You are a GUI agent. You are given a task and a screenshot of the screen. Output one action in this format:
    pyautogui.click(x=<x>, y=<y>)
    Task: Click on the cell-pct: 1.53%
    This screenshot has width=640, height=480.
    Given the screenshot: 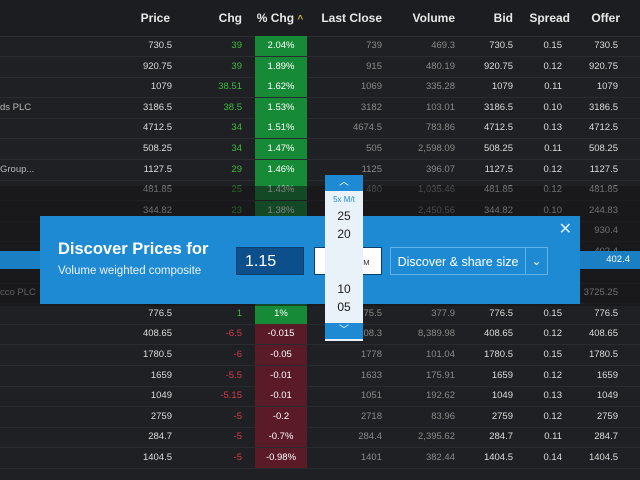 What is the action you would take?
    pyautogui.click(x=281, y=107)
    